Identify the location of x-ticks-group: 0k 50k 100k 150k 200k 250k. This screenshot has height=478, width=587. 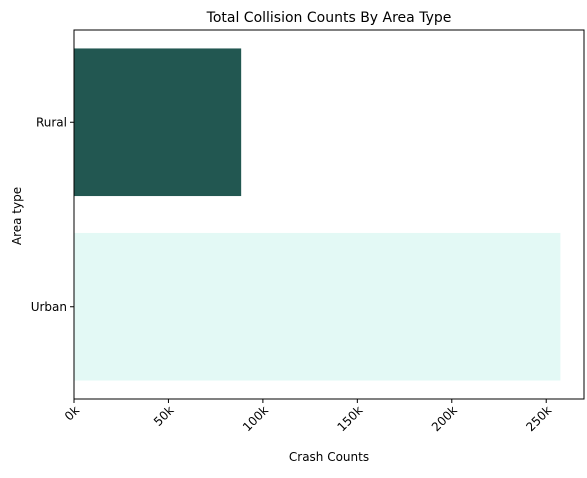
(308, 416).